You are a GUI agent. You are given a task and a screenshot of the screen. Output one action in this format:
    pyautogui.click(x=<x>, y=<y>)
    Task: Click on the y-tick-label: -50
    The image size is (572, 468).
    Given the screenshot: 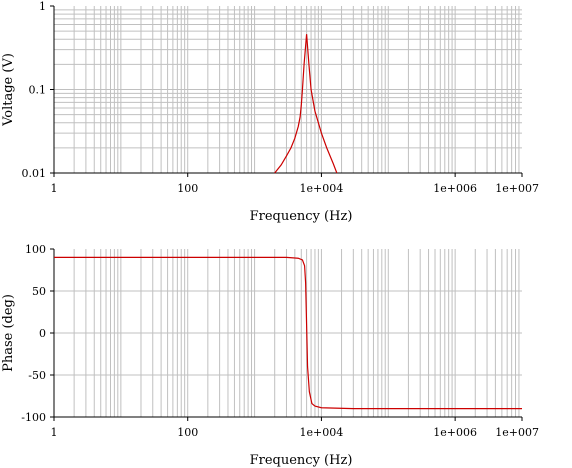 What is the action you would take?
    pyautogui.click(x=37, y=375)
    